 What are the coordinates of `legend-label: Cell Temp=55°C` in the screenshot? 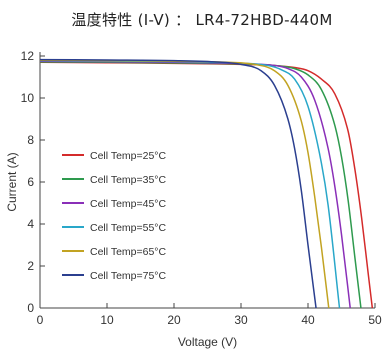 It's located at (128, 228).